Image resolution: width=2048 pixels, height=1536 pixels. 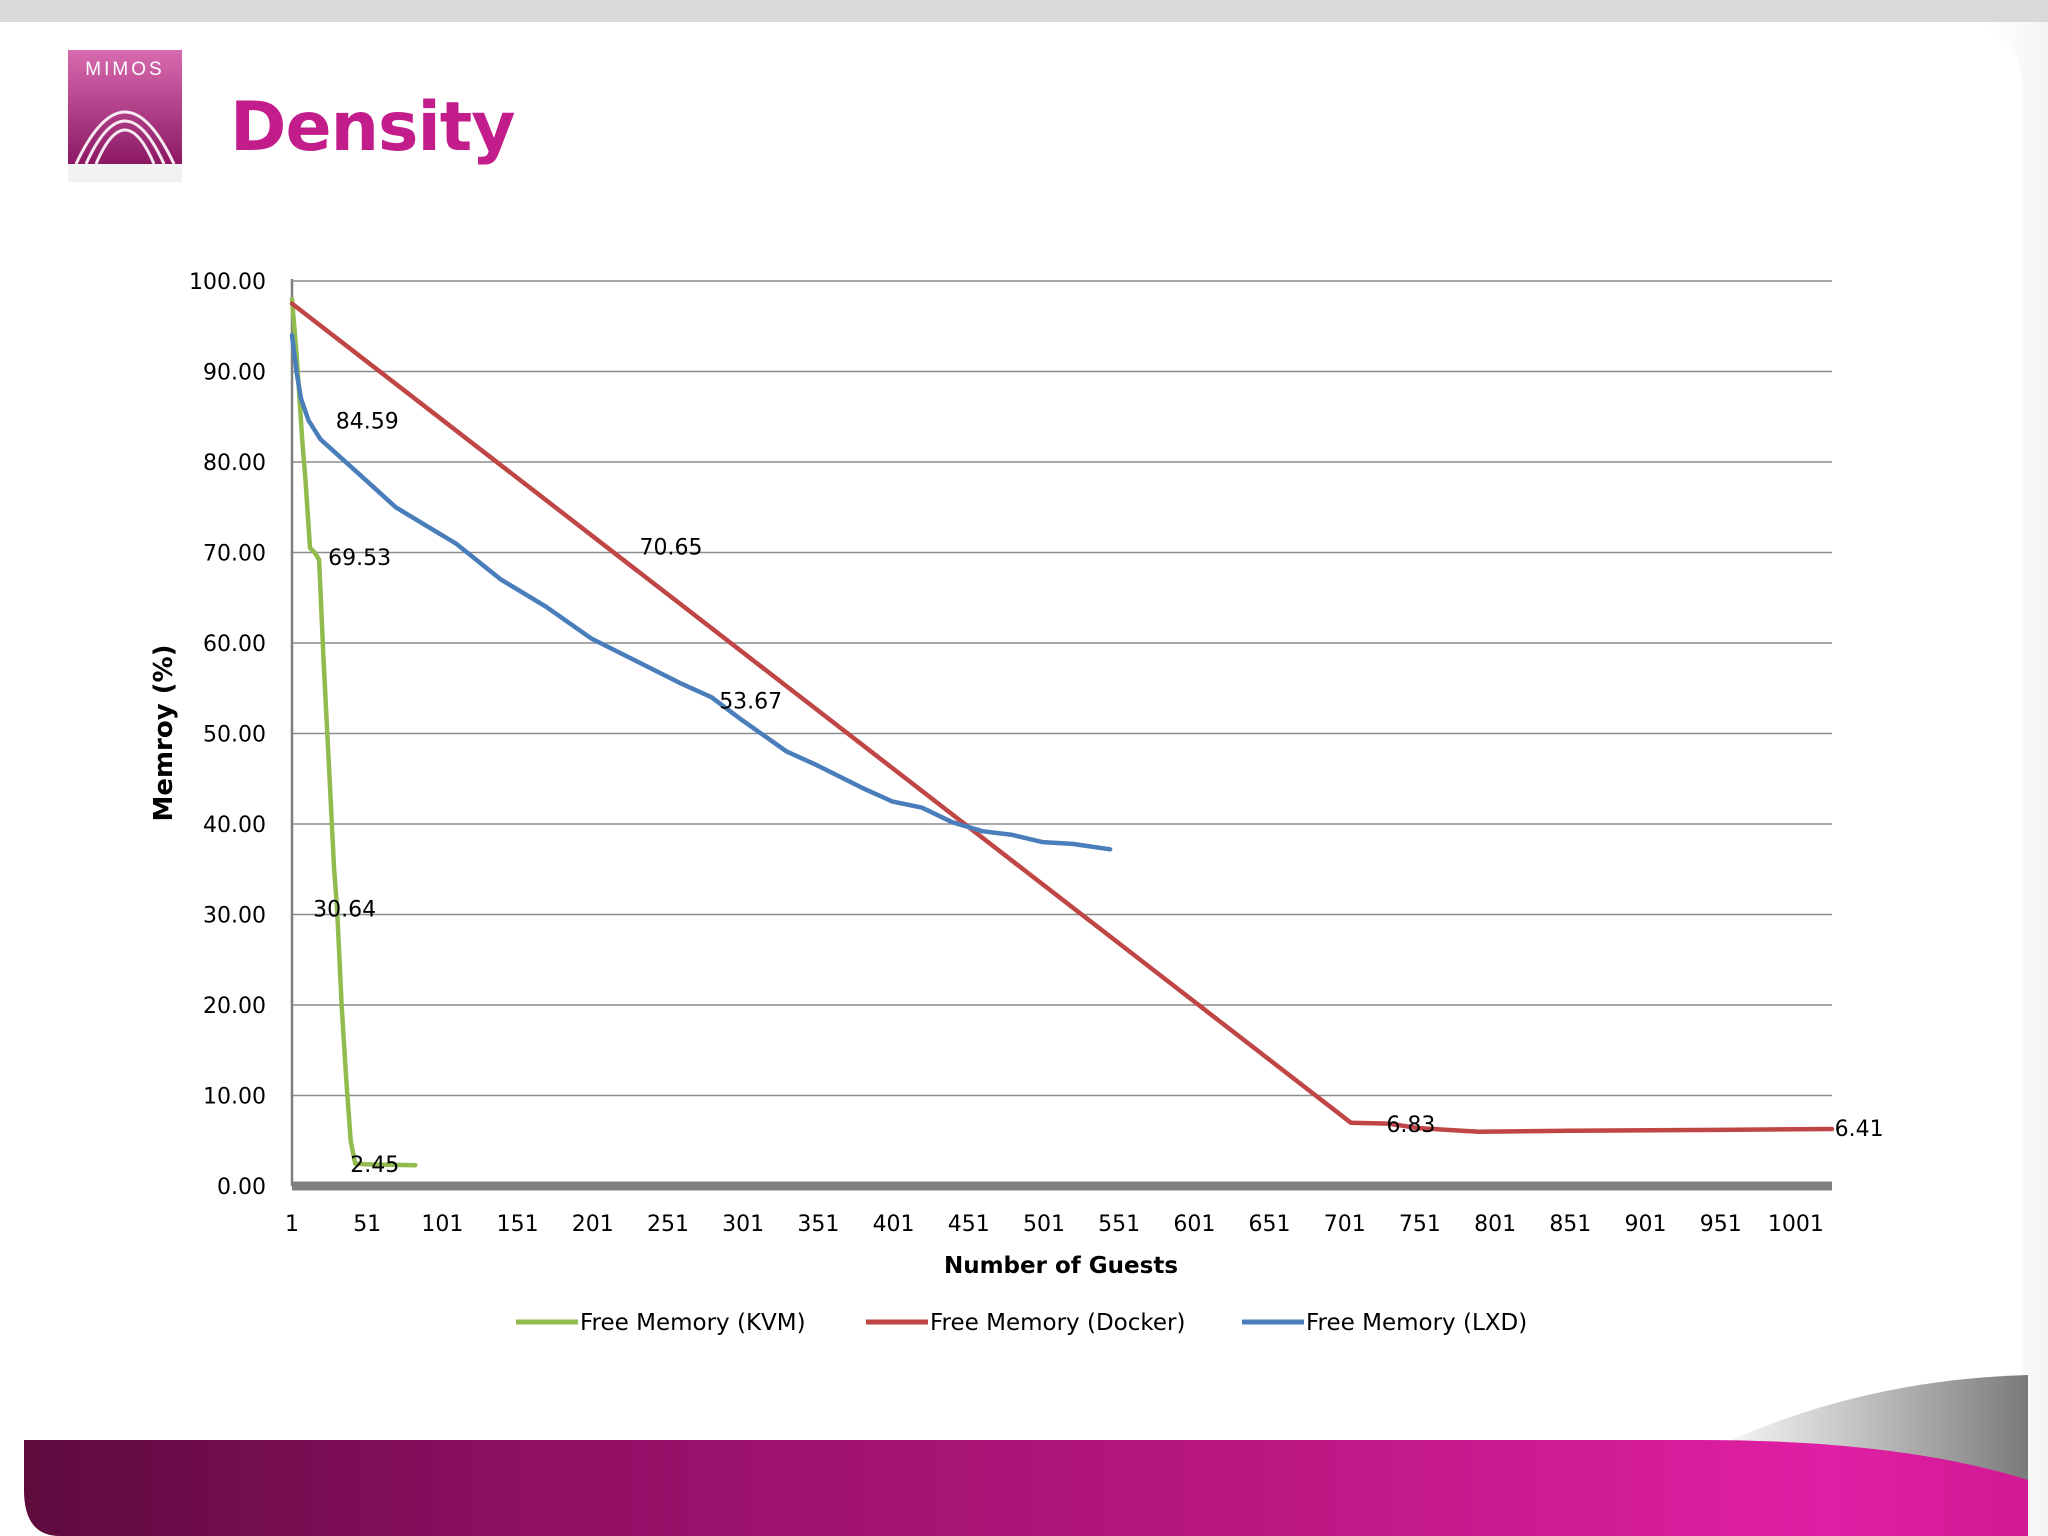 I want to click on y-tick-label: 20.00, so click(x=234, y=1006).